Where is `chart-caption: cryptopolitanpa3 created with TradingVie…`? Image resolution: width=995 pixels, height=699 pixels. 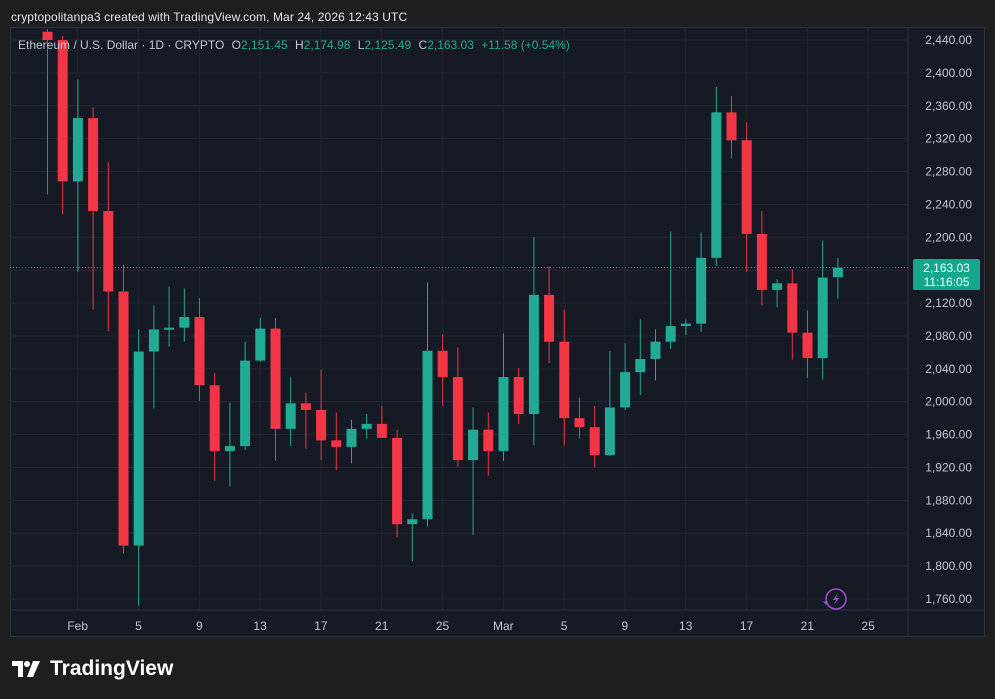 chart-caption: cryptopolitanpa3 created with TradingVie… is located at coordinates (209, 17).